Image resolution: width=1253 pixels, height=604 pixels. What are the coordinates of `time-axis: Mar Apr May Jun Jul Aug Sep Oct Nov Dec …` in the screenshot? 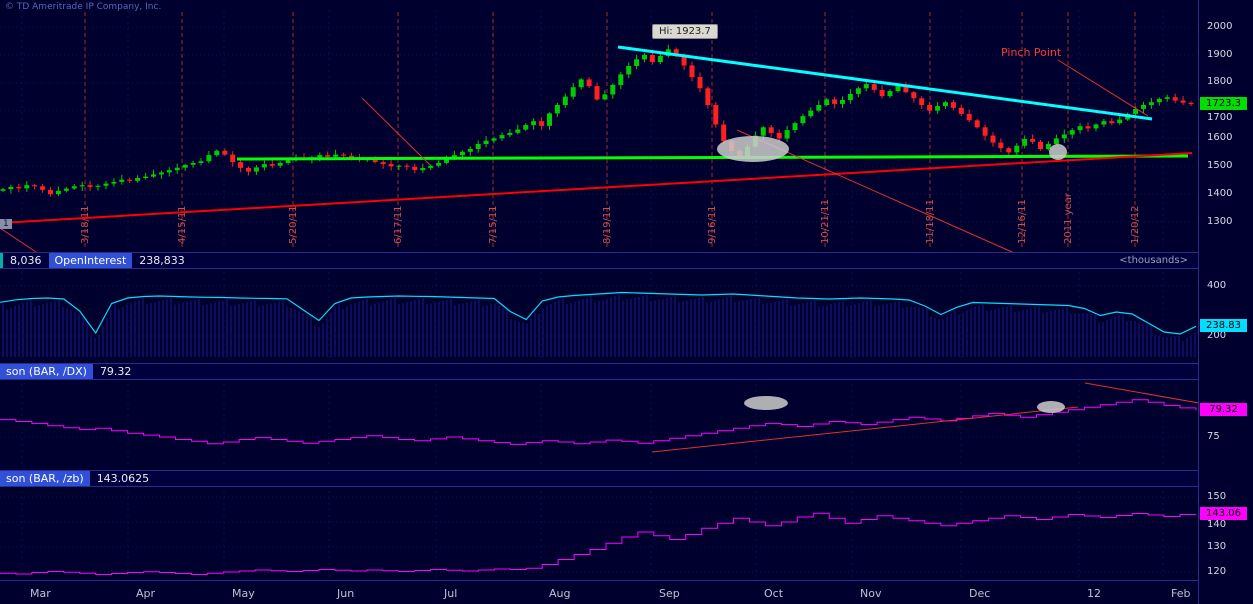 It's located at (599, 592).